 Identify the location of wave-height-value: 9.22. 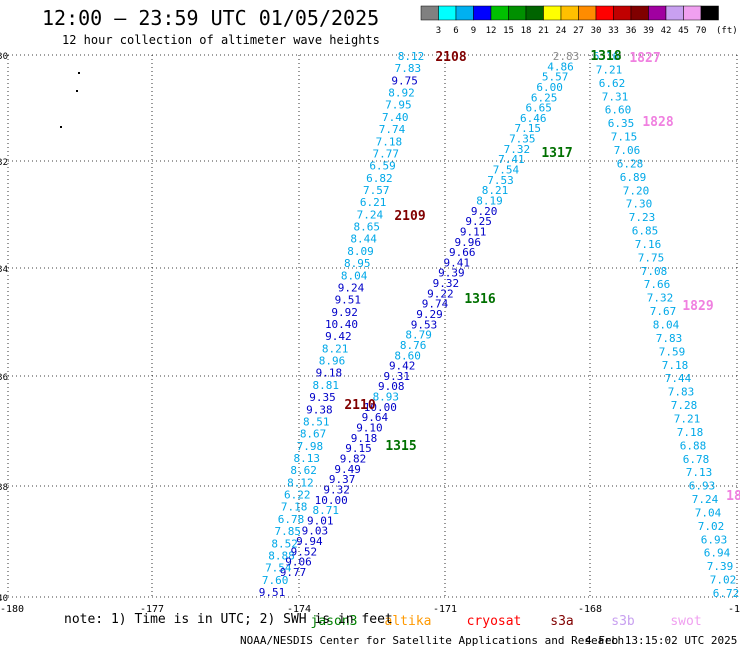
(440, 293).